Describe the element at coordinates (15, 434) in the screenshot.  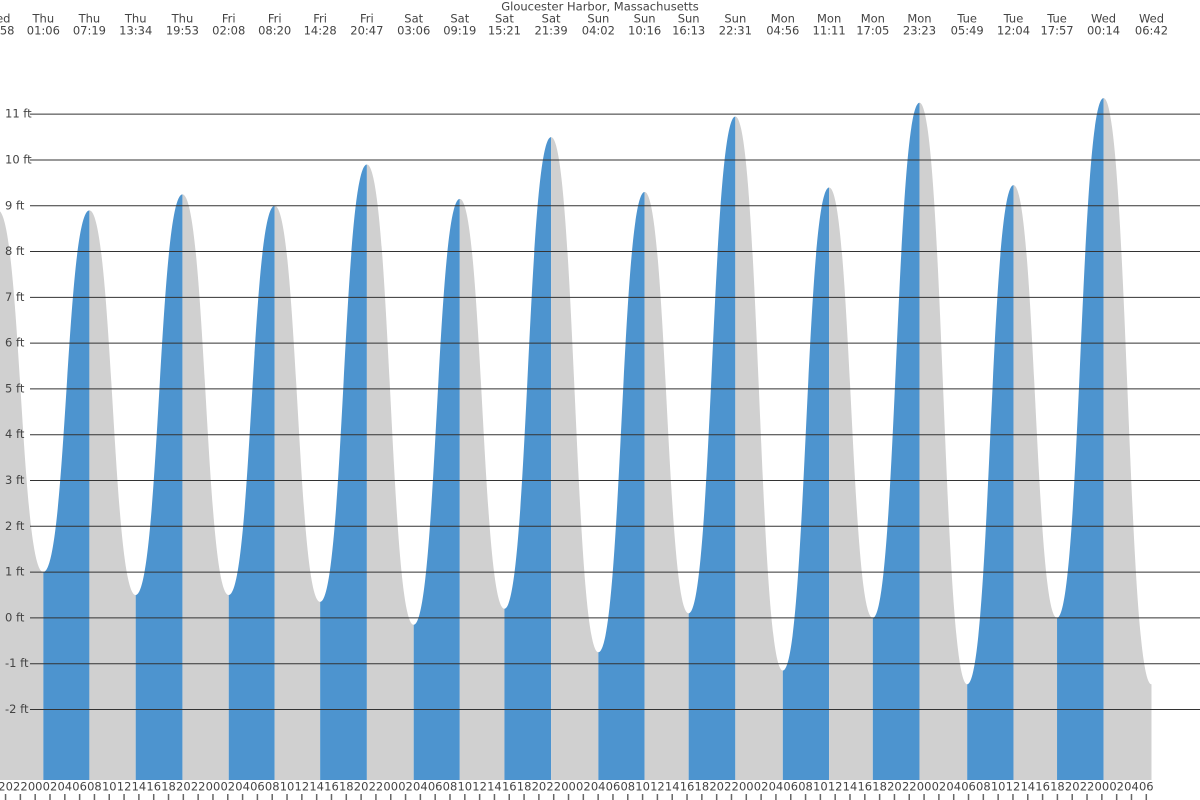
I see `y-tick-label: 4 ft` at that location.